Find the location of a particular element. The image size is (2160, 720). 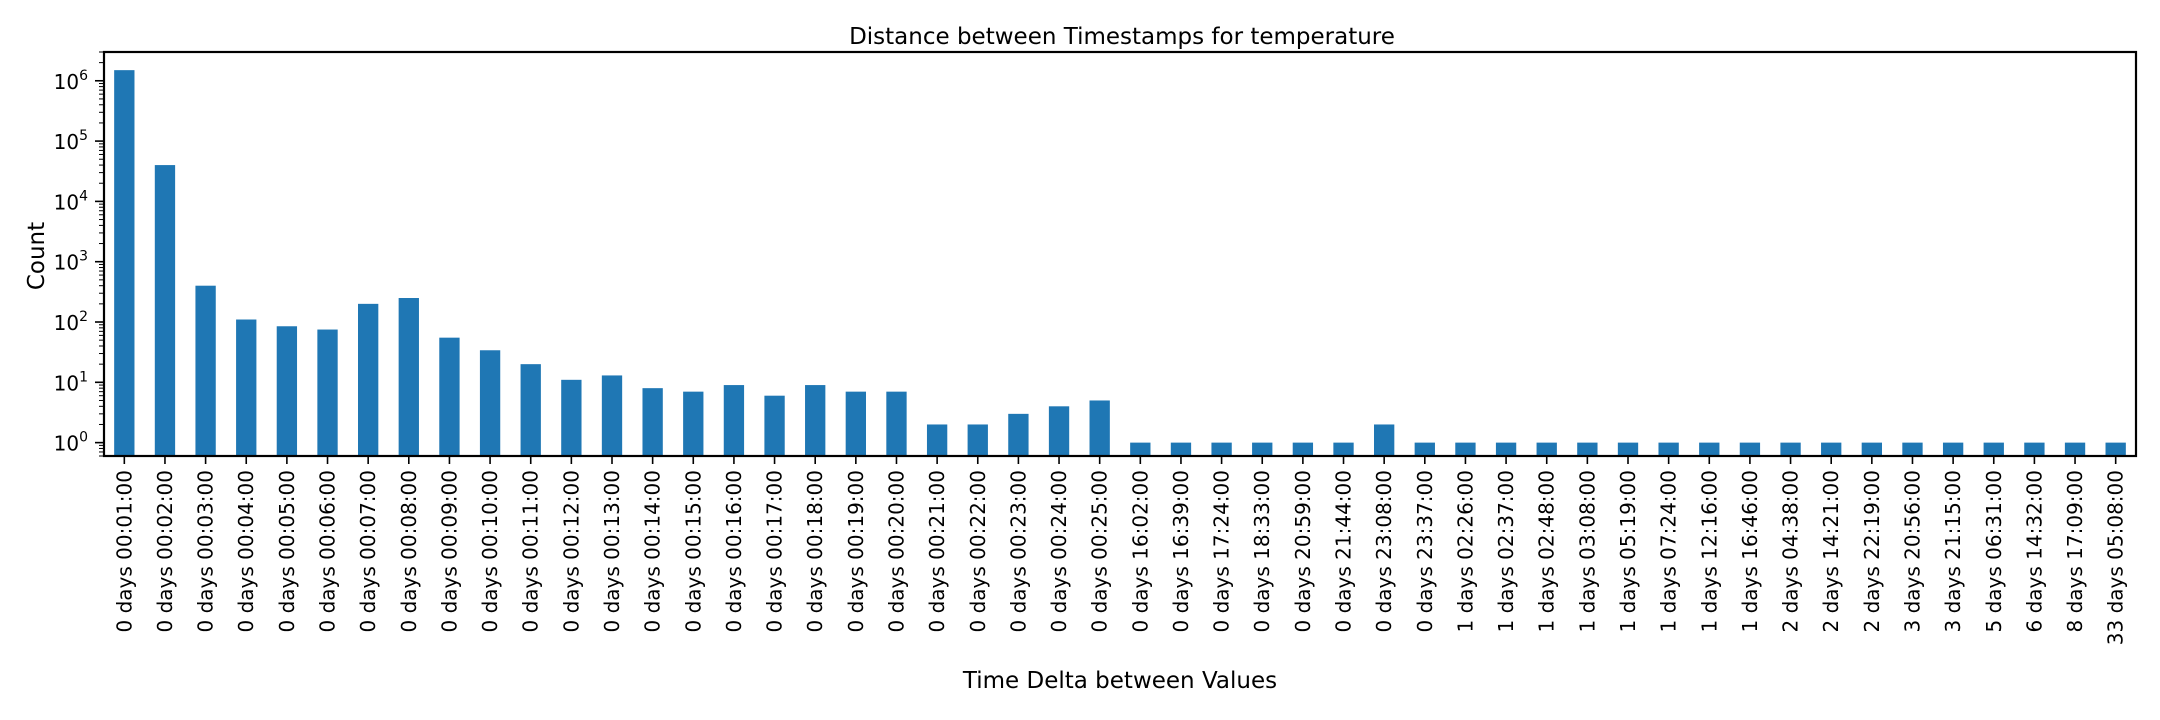

x-tick-label: 0 days 00:20:00 is located at coordinates (896, 551).